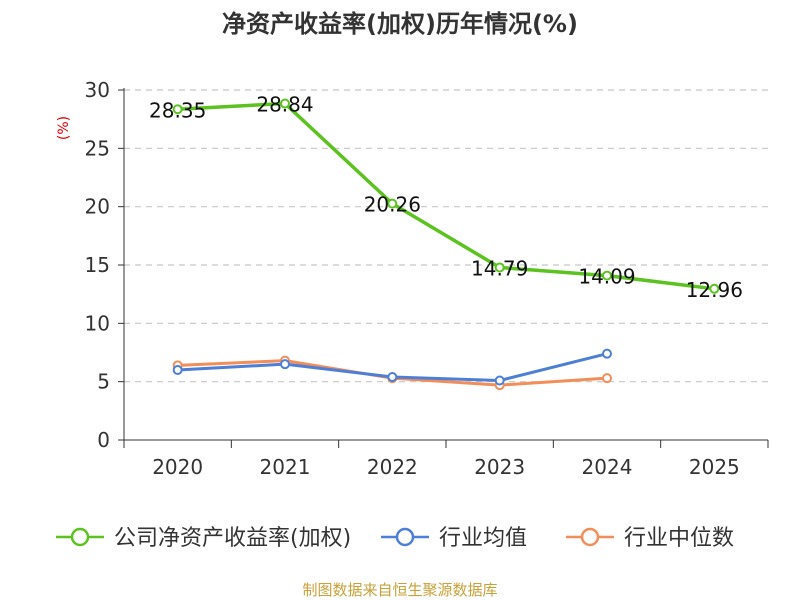 This screenshot has height=600, width=800. What do you see at coordinates (103, 440) in the screenshot?
I see `y-tick-label: 0` at bounding box center [103, 440].